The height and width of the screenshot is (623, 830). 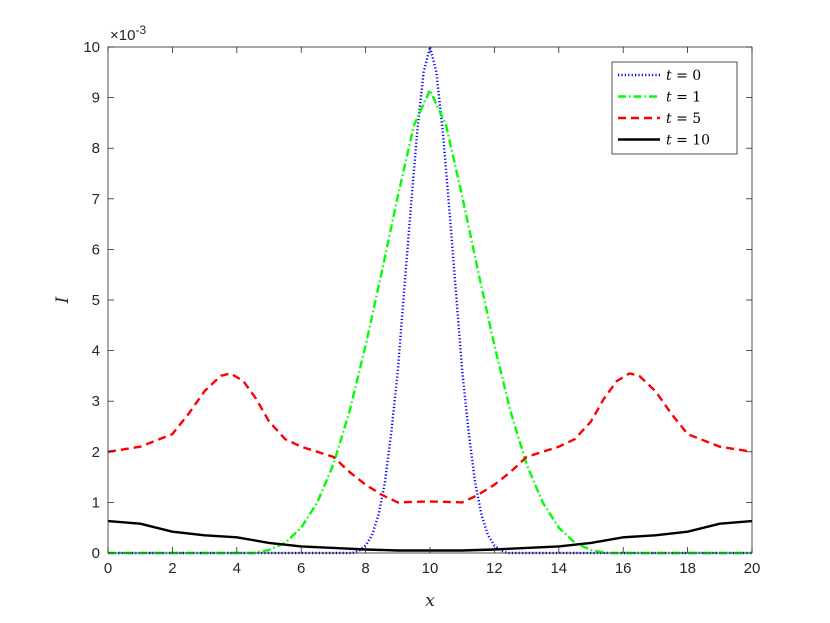 I want to click on y-tick-label: 9, so click(x=96, y=98).